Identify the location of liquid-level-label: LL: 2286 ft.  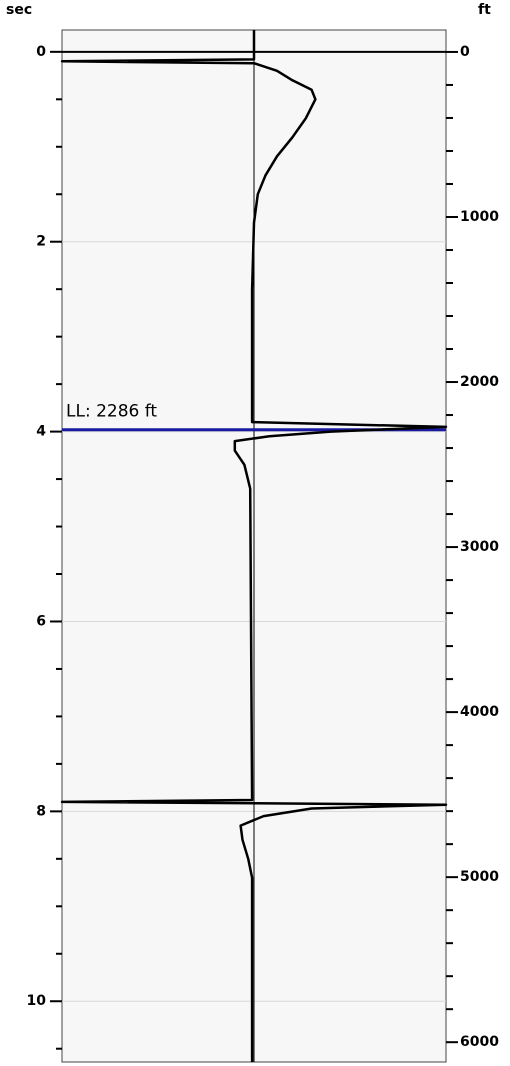
(111, 412).